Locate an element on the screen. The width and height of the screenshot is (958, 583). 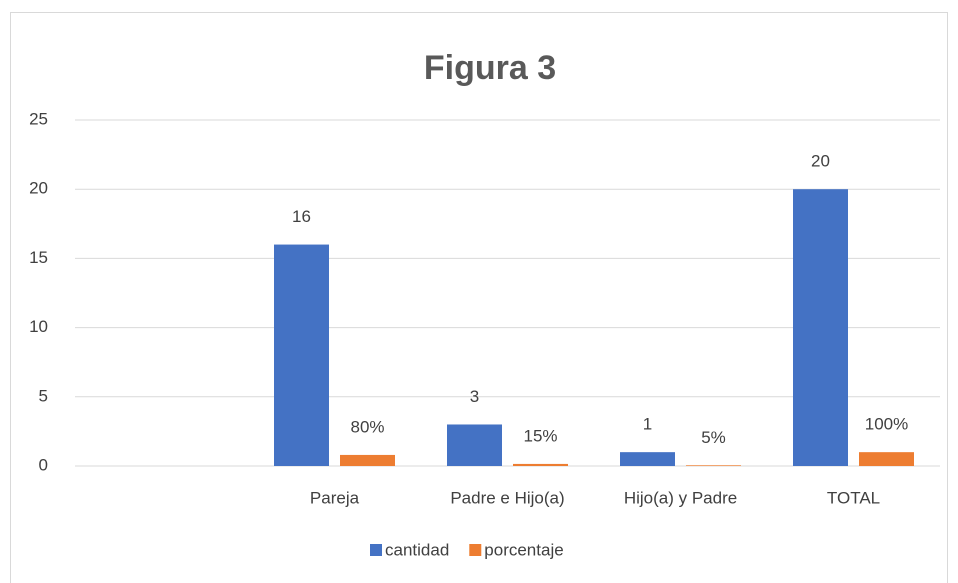
legend-label: cantidad is located at coordinates (417, 549).